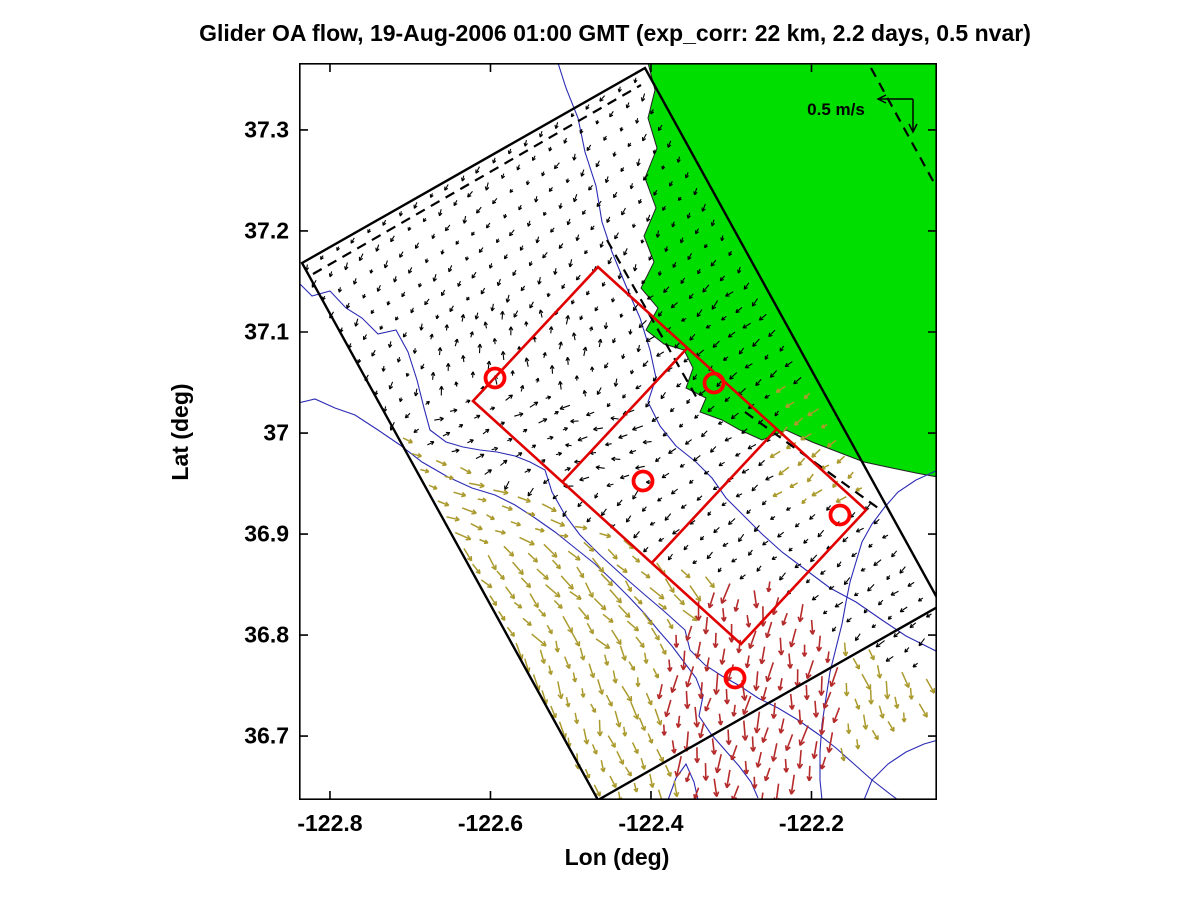 The width and height of the screenshot is (1200, 900). I want to click on velocity-scale-arrow, so click(897, 114).